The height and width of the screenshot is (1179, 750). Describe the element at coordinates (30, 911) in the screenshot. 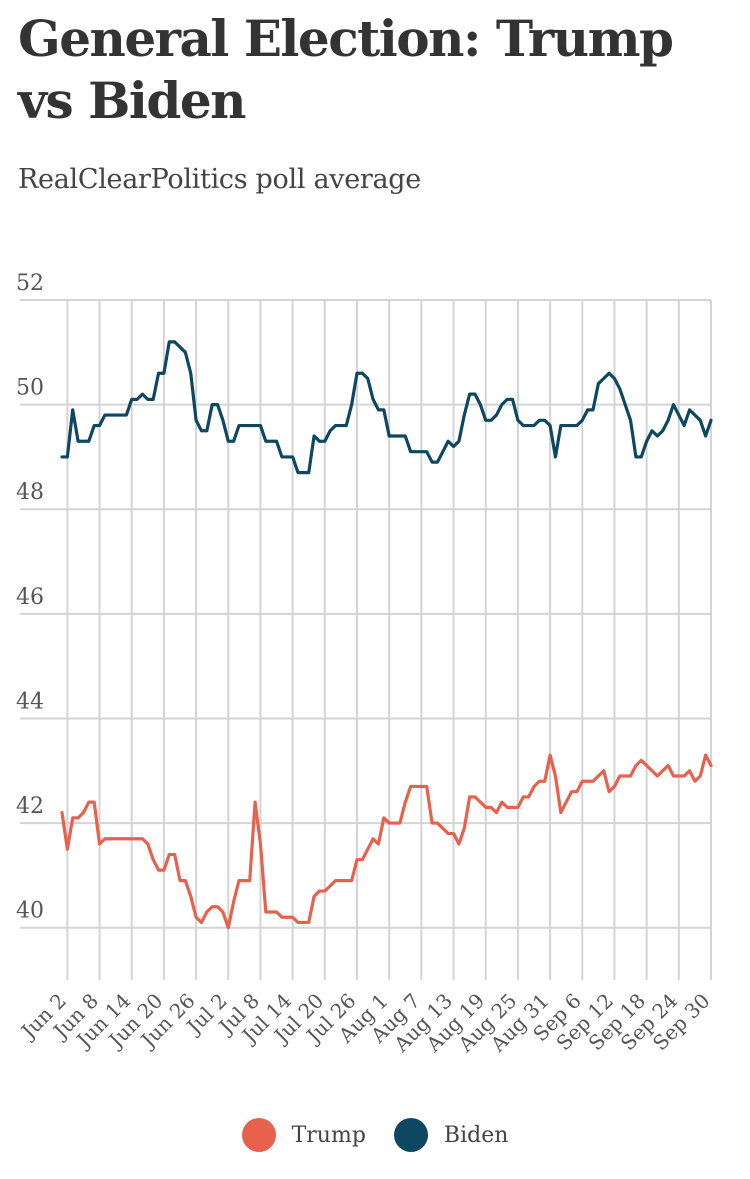

I see `y-tick-label: 40` at that location.